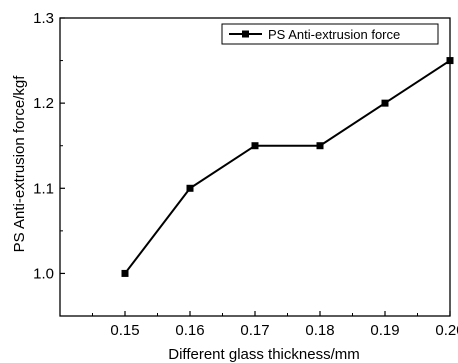 The height and width of the screenshot is (363, 458). Describe the element at coordinates (189, 330) in the screenshot. I see `x-tick-label: 0.16` at that location.